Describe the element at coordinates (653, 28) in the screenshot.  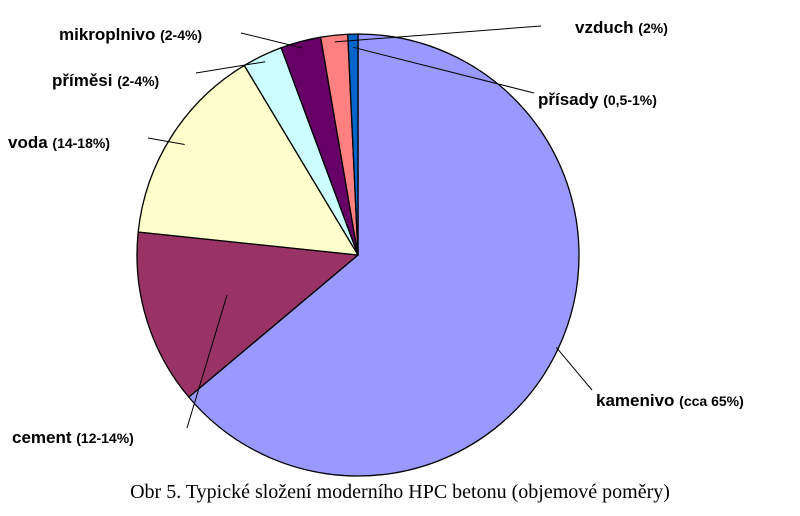
I see `slice-label-range: (2%)` at that location.